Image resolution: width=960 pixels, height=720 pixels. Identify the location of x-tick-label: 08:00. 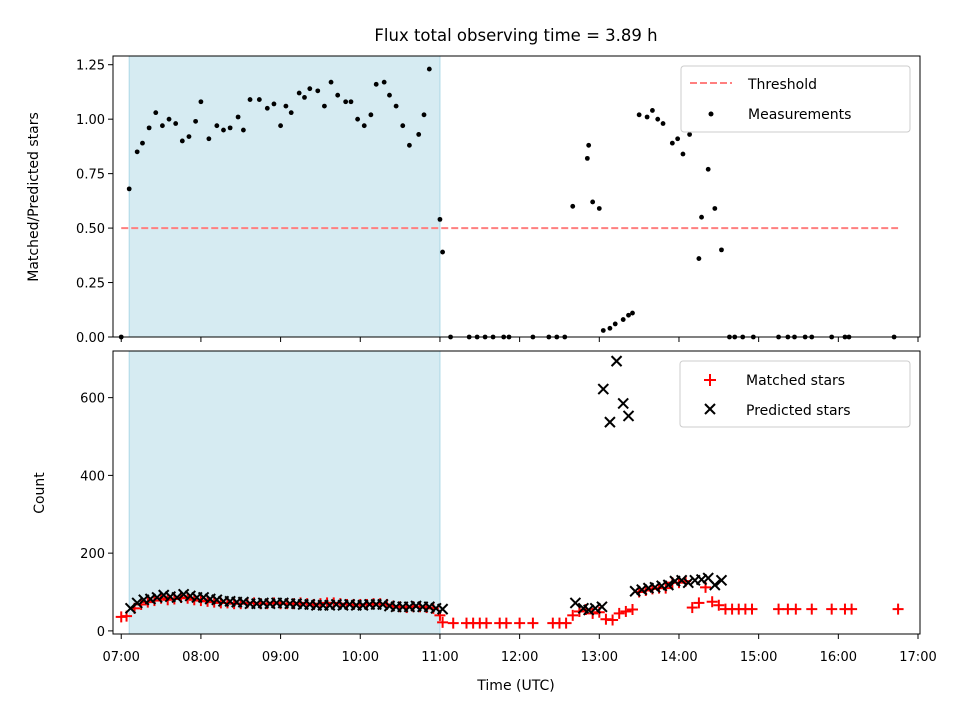
(200, 657).